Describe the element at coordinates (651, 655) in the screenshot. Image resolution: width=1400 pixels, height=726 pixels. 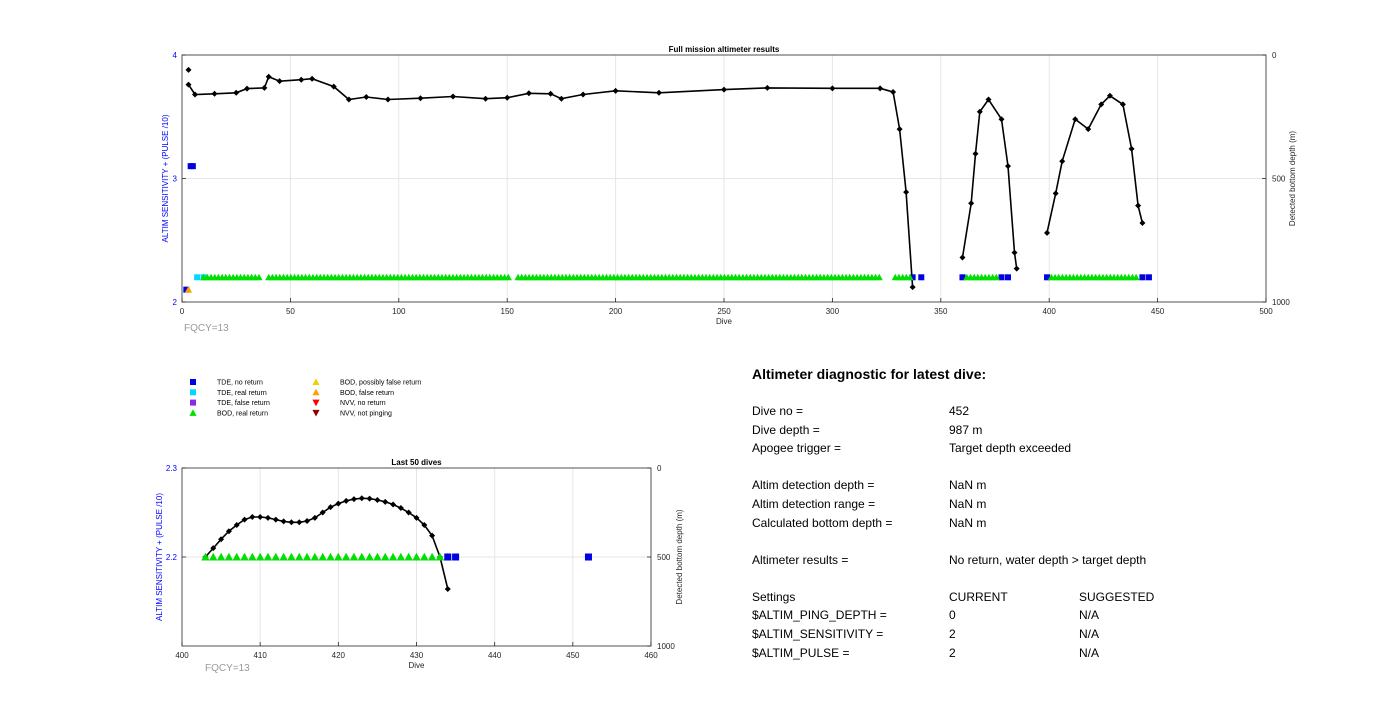
I see `x-tick-label: 460` at that location.